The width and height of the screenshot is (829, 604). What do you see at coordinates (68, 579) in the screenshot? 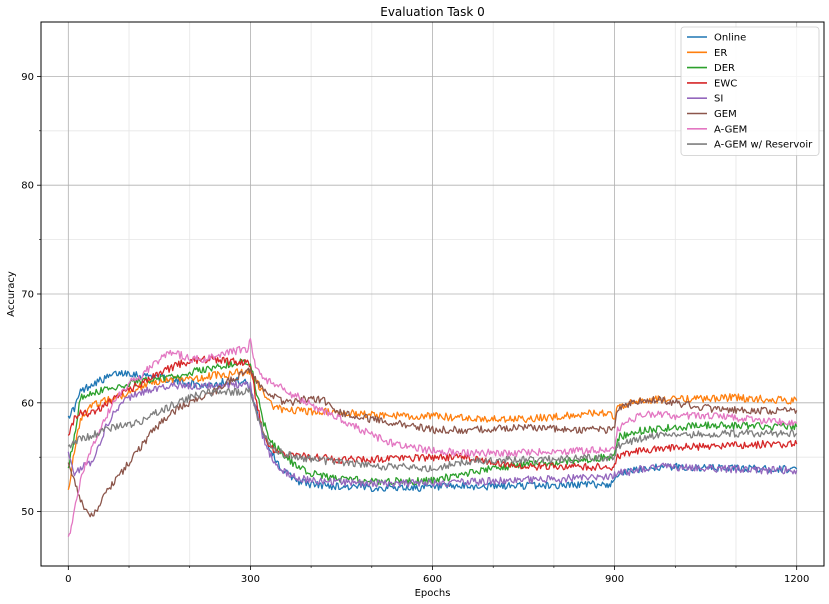
I see `x-tick-label: 0` at bounding box center [68, 579].